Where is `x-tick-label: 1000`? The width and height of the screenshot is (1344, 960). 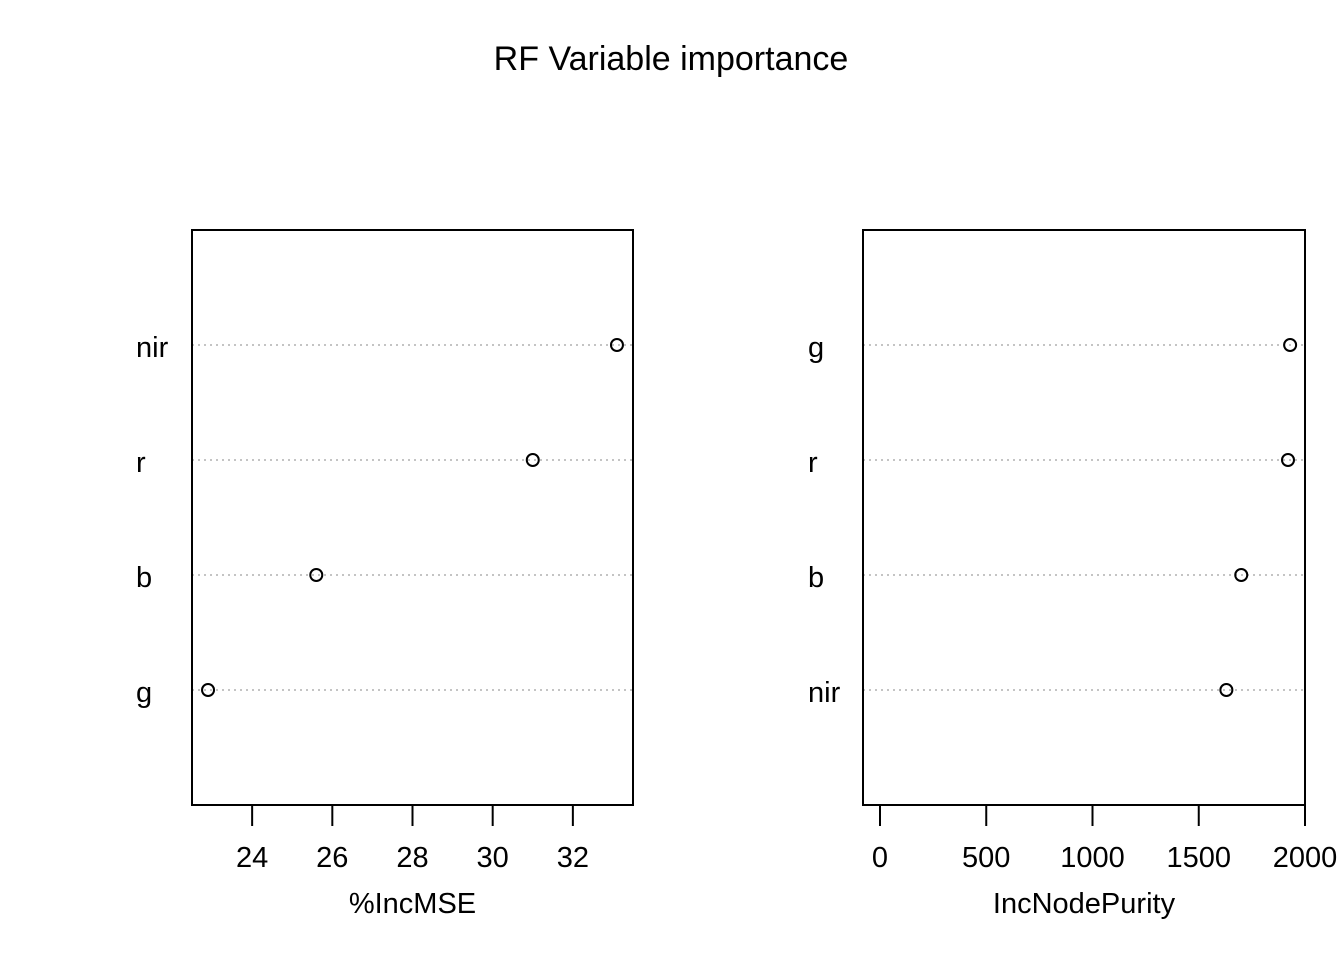 x-tick-label: 1000 is located at coordinates (1092, 858).